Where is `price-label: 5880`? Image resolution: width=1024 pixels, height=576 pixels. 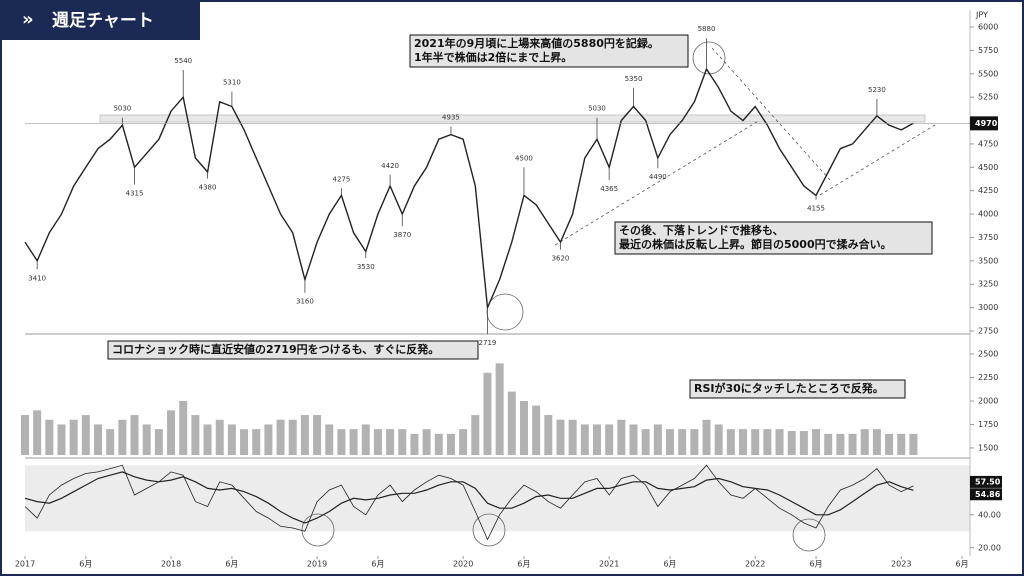 price-label: 5880 is located at coordinates (707, 29).